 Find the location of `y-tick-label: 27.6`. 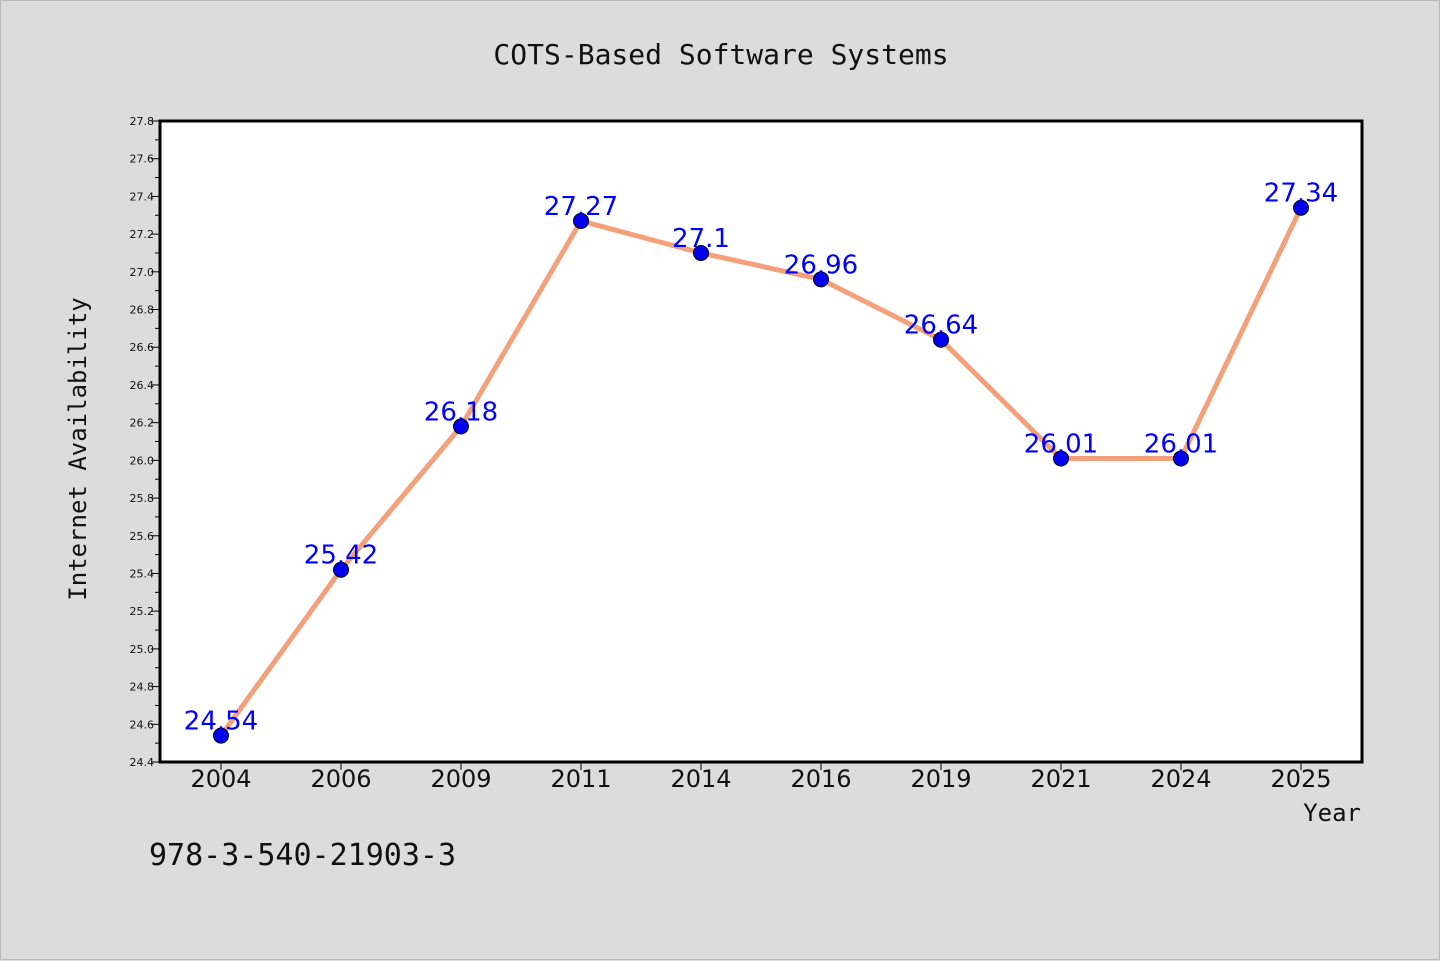

y-tick-label: 27.6 is located at coordinates (142, 159).